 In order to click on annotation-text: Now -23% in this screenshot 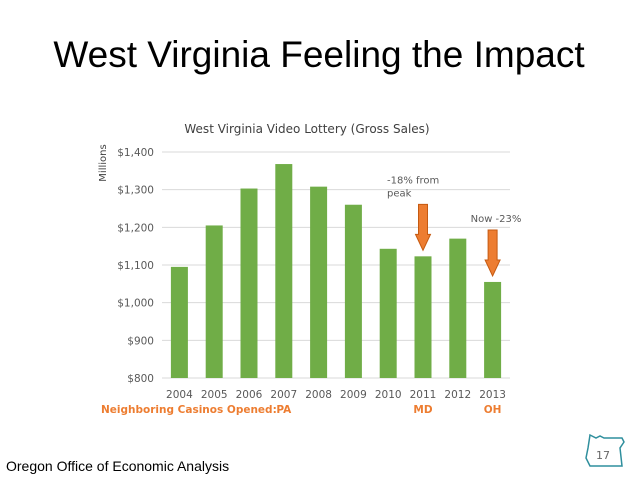, I will do `click(496, 219)`.